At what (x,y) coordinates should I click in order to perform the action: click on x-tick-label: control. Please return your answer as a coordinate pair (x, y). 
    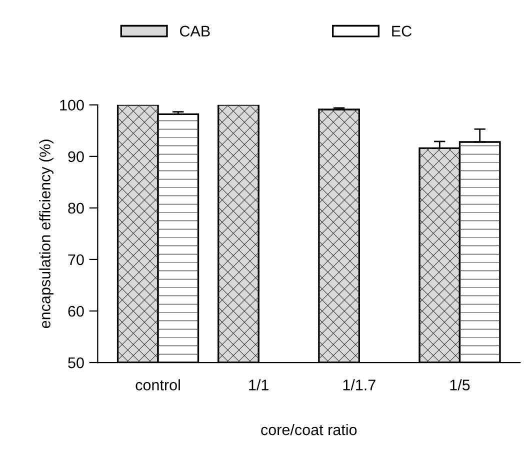
    Looking at the image, I should click on (158, 384).